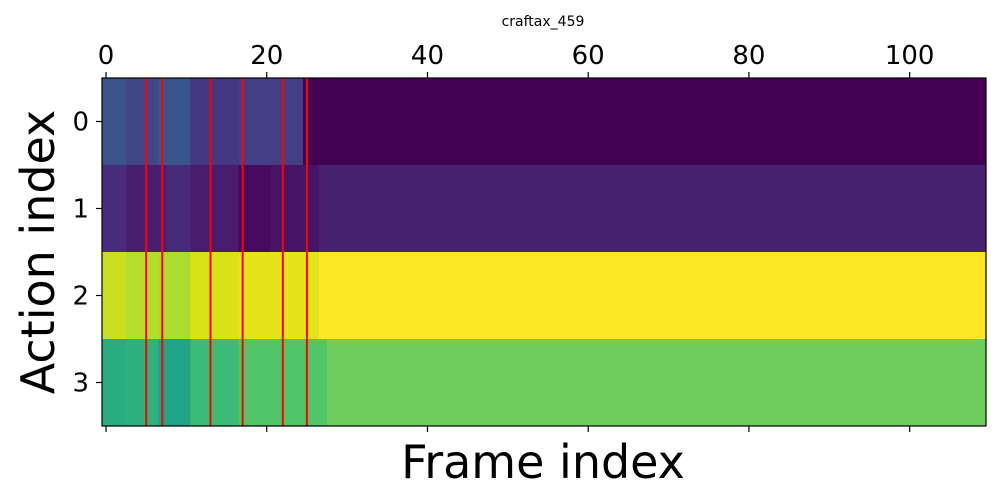 The height and width of the screenshot is (500, 1000). I want to click on x-tick-label: 20, so click(266, 56).